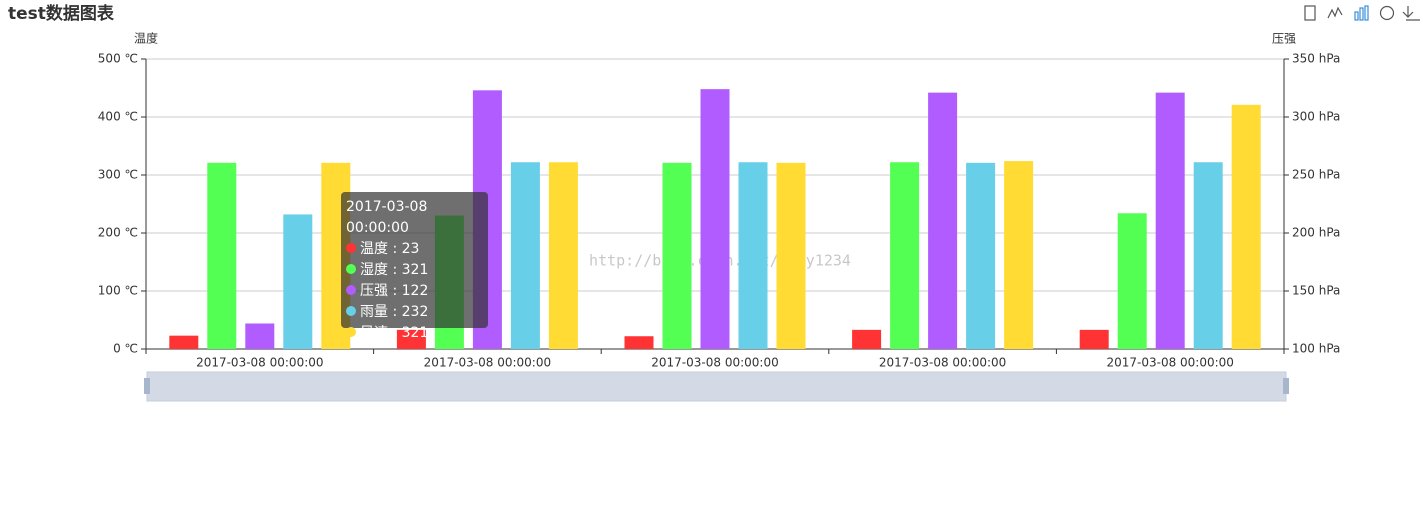  I want to click on y2-tick-label: 350 hPa, so click(1316, 59).